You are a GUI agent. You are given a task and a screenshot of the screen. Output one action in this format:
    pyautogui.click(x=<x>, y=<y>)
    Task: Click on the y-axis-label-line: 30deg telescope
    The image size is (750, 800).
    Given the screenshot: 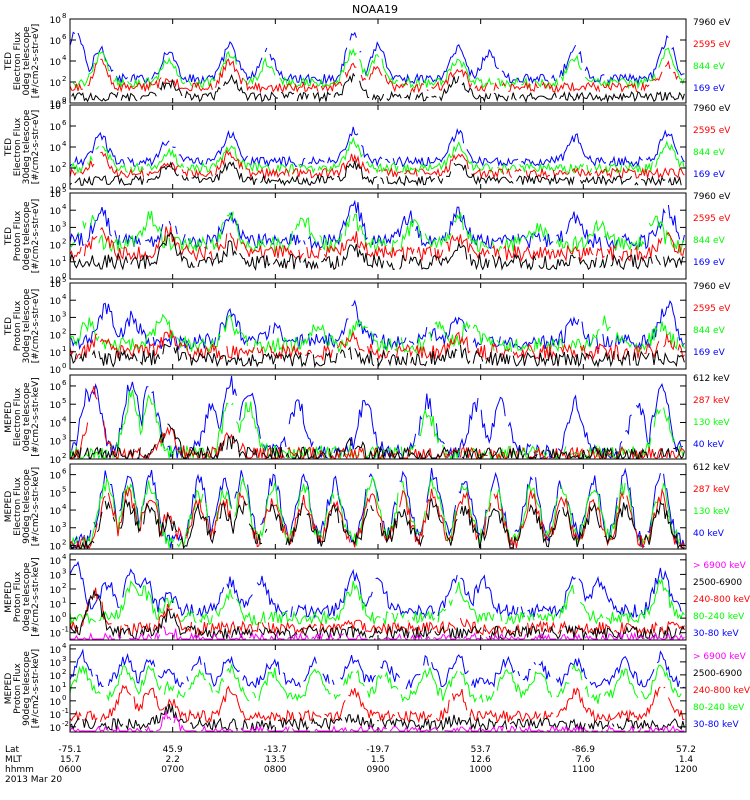 What is the action you would take?
    pyautogui.click(x=27, y=146)
    